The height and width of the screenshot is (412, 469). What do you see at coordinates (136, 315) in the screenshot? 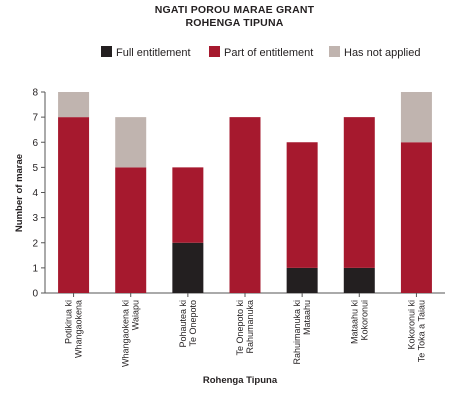
I see `x-tick-label-line: Waiapu` at bounding box center [136, 315].